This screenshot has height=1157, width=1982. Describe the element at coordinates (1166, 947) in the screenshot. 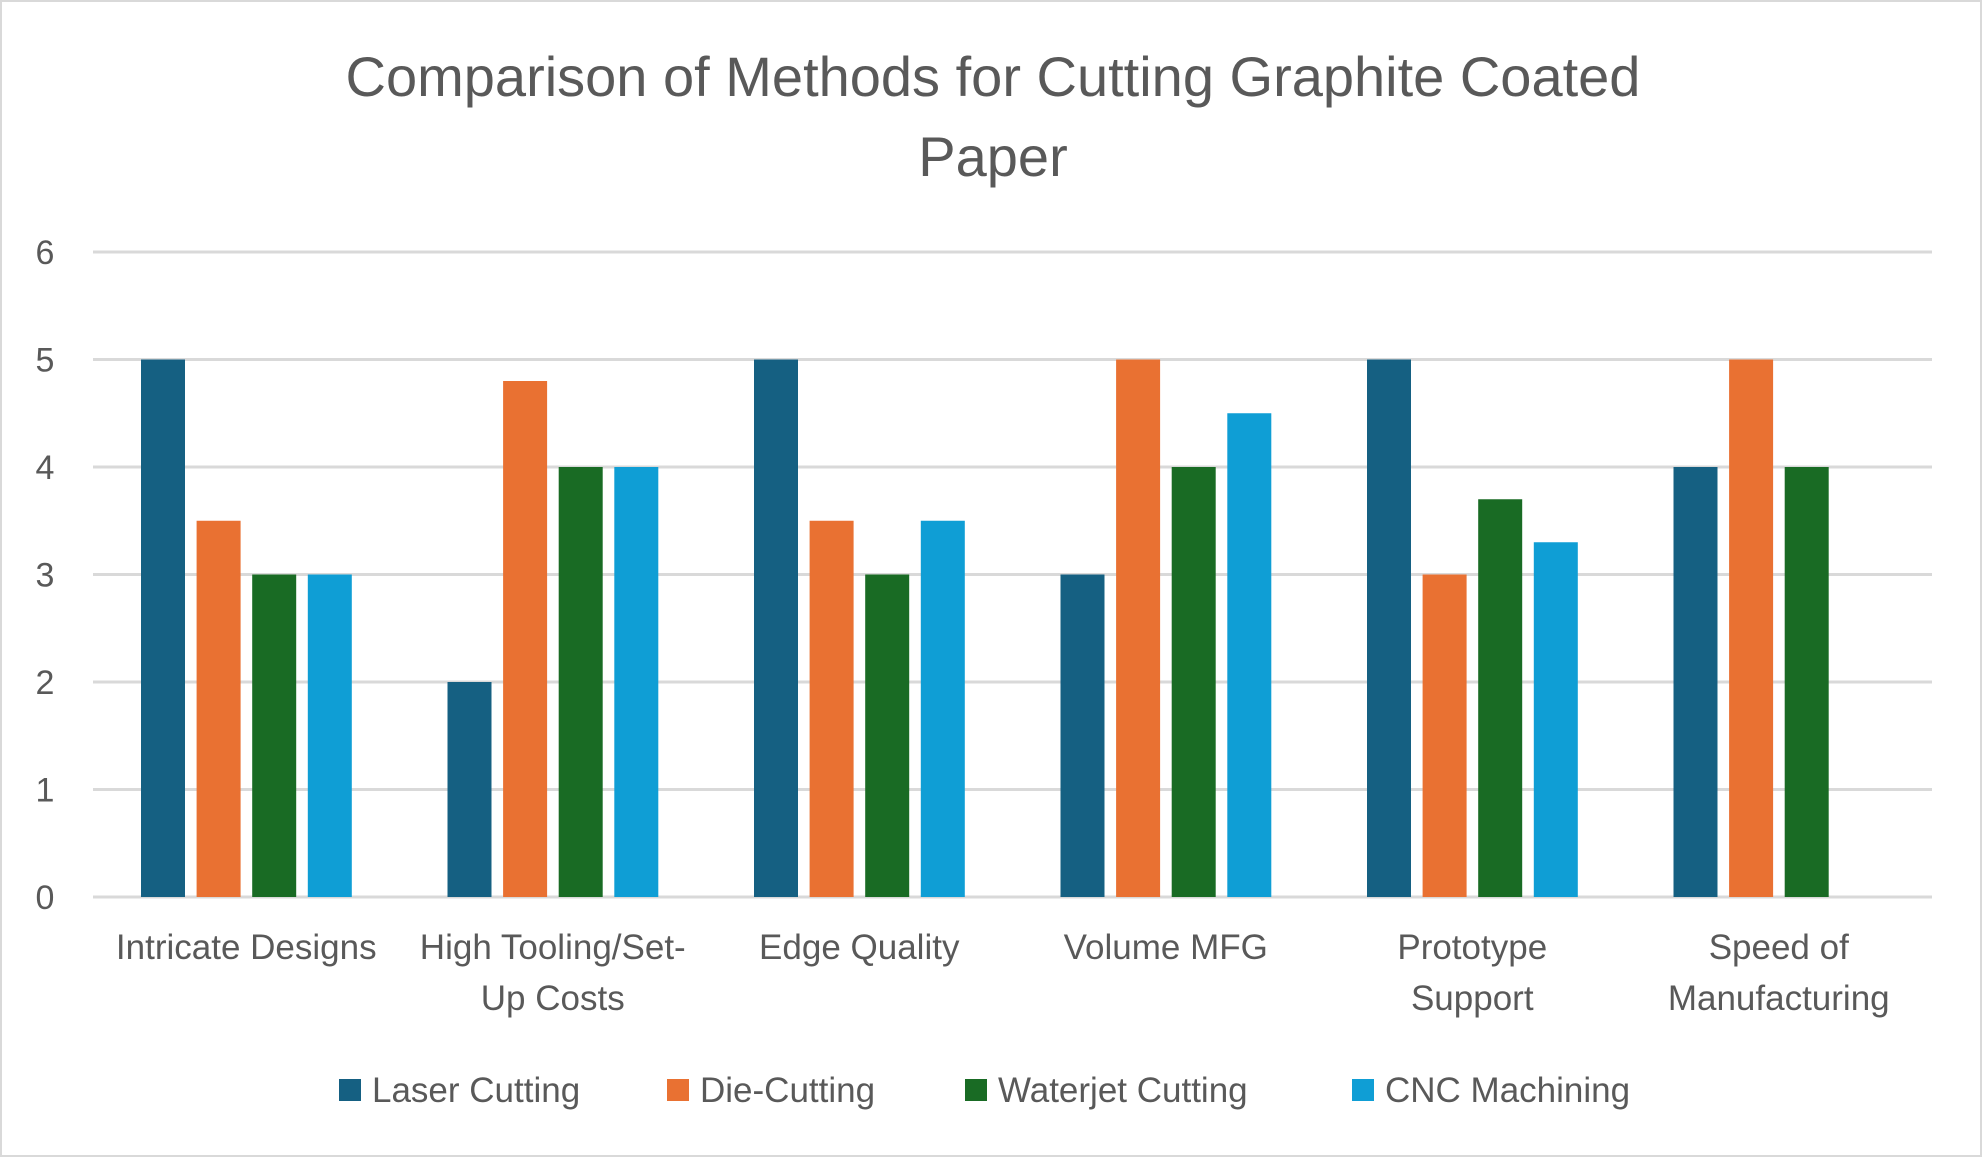

I see `x-tick-label: Volume MFG` at that location.